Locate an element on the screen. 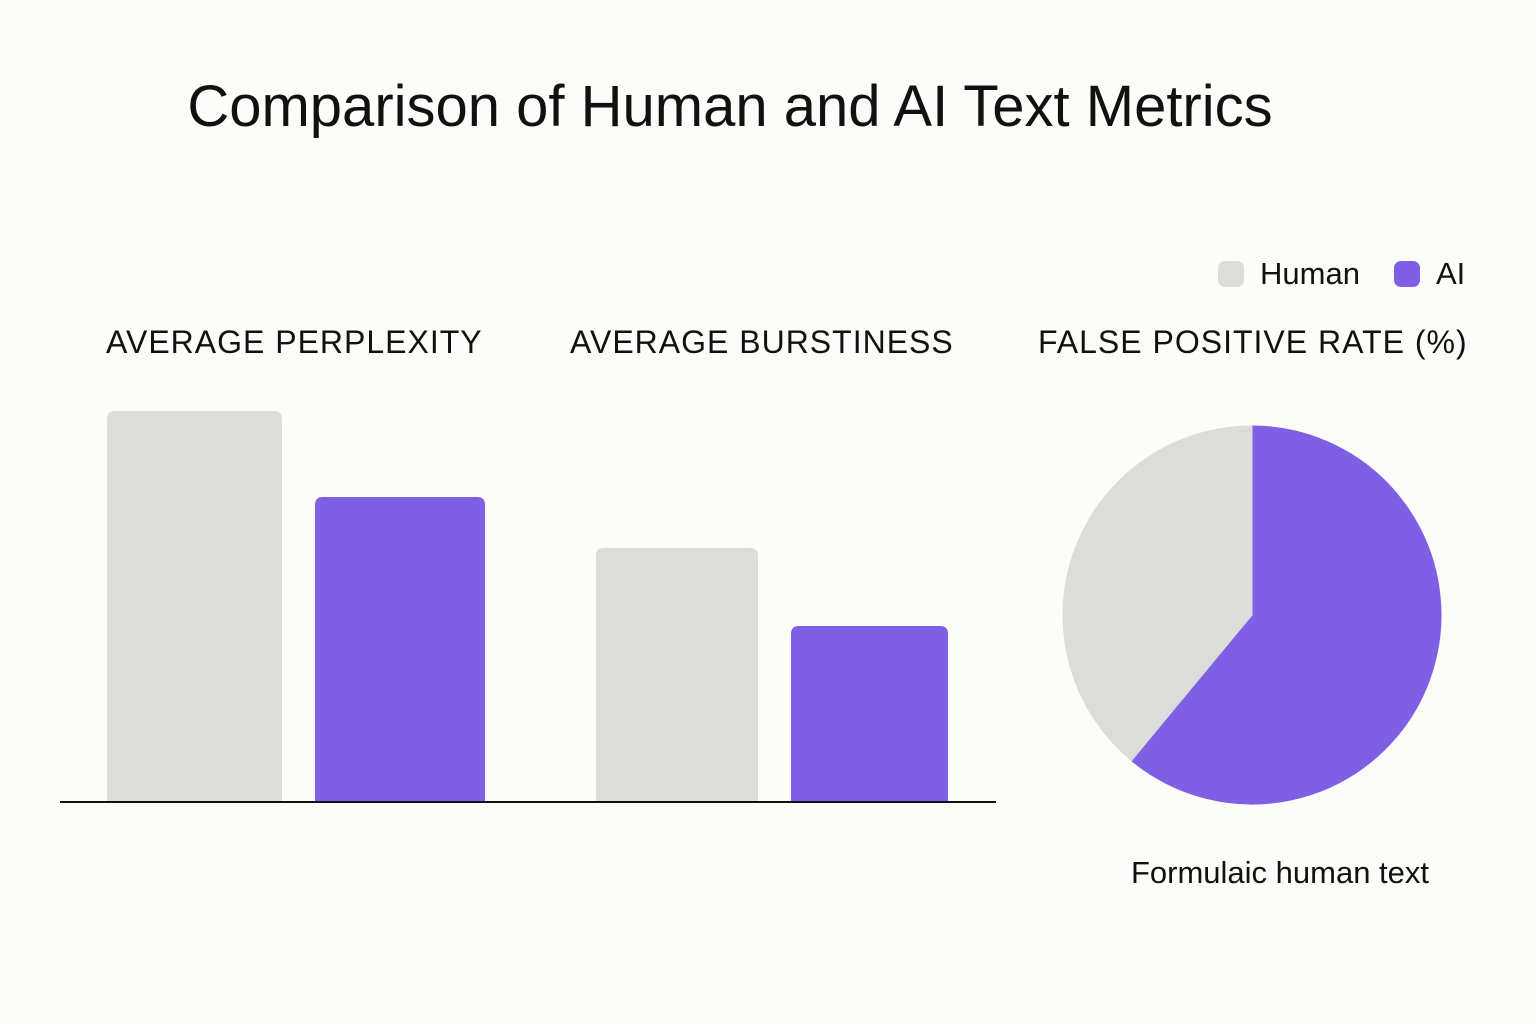 This screenshot has width=1536, height=1024. pie-slice-human is located at coordinates (1157, 593).